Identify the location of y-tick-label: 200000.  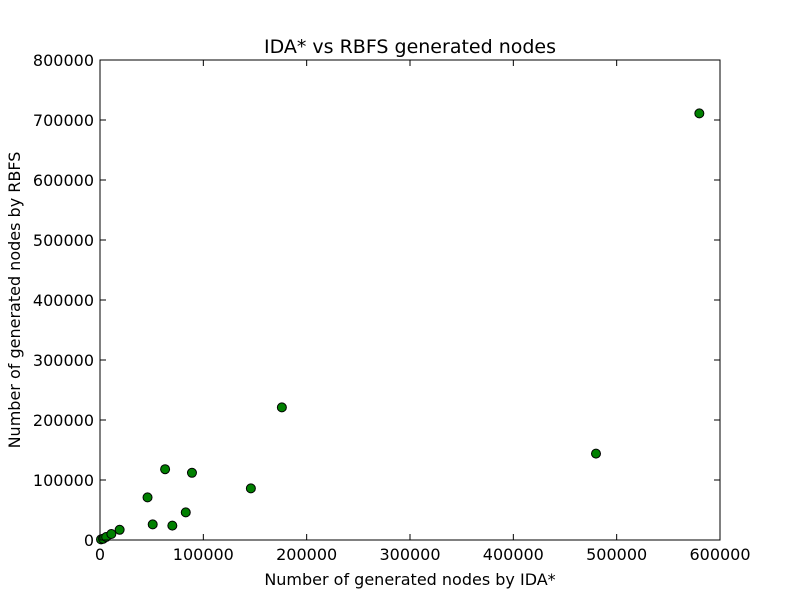
(63, 420).